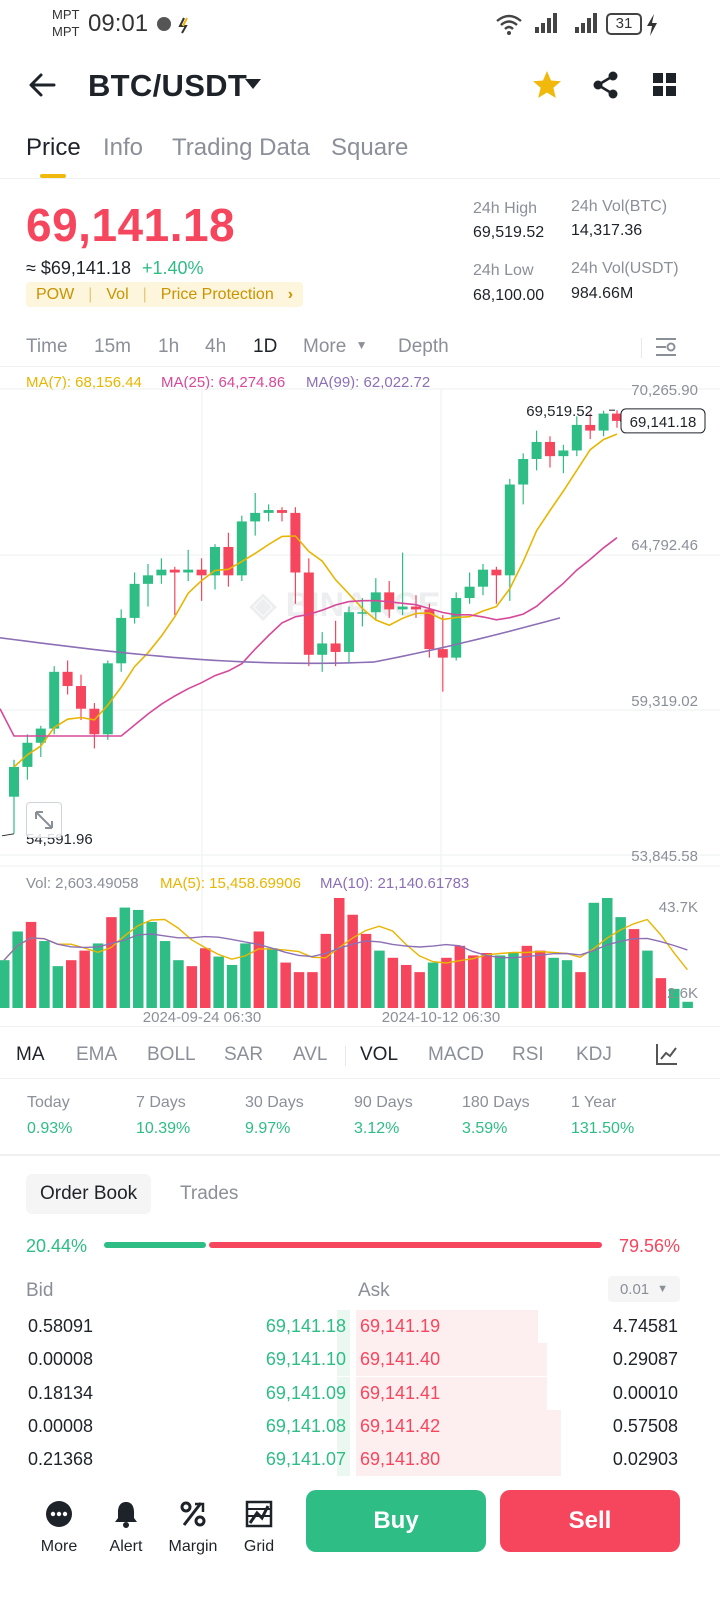 The image size is (720, 1600). What do you see at coordinates (667, 1054) in the screenshot?
I see `indicator-settings-icon` at bounding box center [667, 1054].